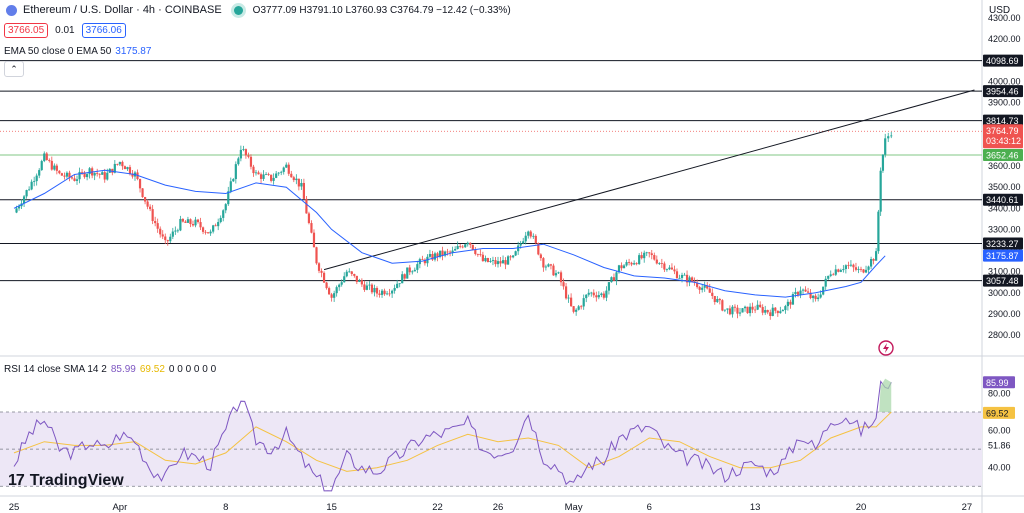  Describe the element at coordinates (498, 507) in the screenshot. I see `time-tick-label: 26` at that location.